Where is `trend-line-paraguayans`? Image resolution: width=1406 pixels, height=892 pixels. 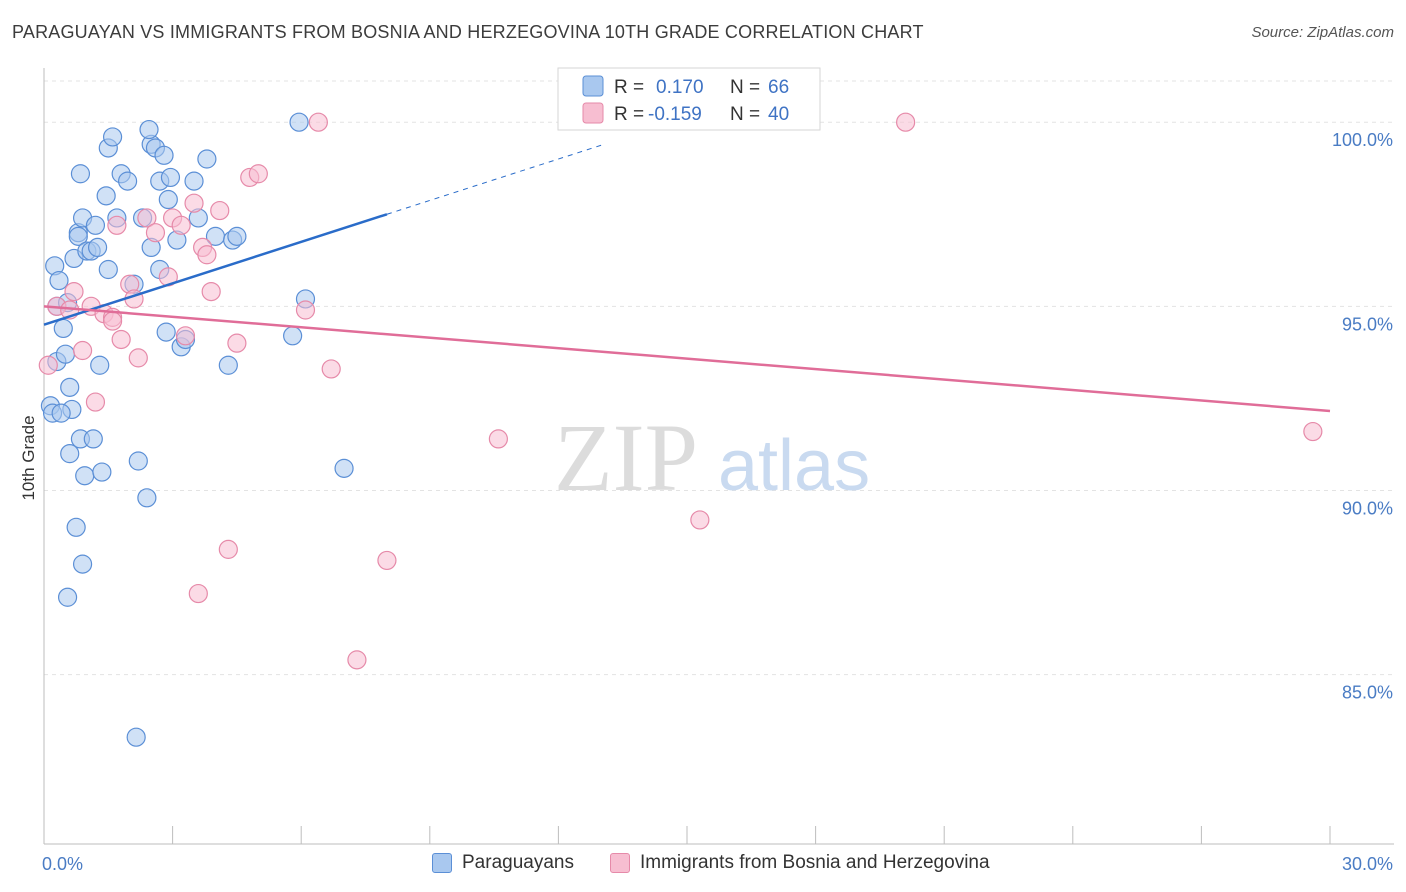 trend-line-paraguayans is located at coordinates (215, 269).